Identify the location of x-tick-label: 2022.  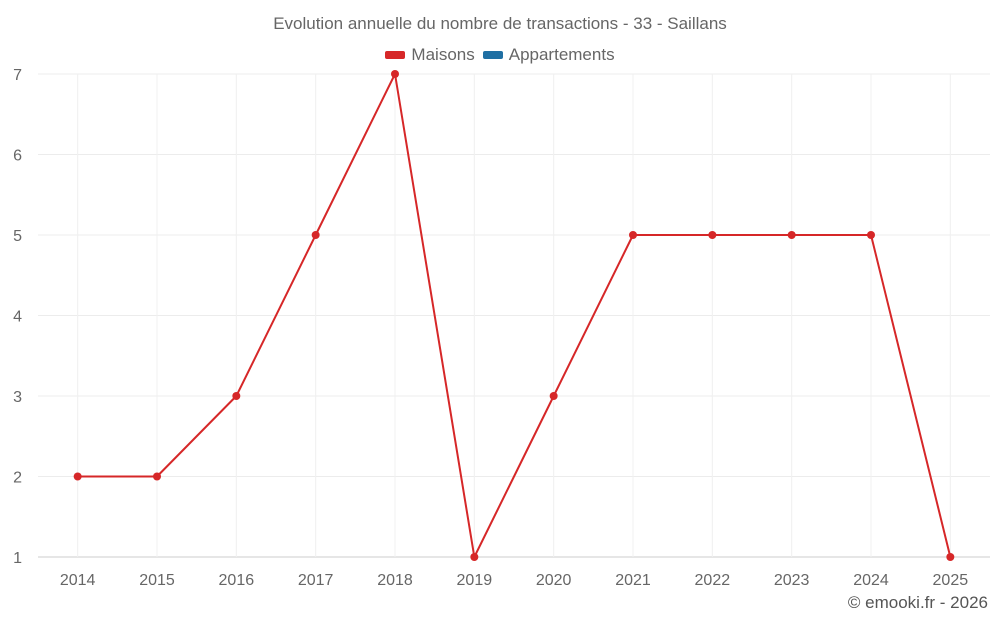
(713, 580).